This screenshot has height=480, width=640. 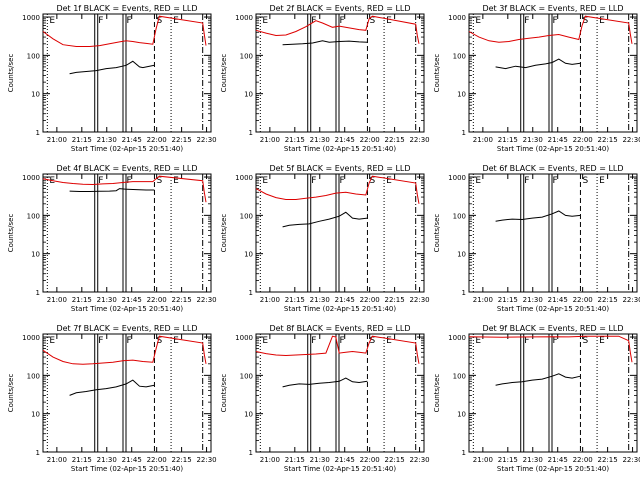 What do you see at coordinates (339, 168) in the screenshot?
I see `panel-title: Det 5f BLACK = Events, RED = LLD` at bounding box center [339, 168].